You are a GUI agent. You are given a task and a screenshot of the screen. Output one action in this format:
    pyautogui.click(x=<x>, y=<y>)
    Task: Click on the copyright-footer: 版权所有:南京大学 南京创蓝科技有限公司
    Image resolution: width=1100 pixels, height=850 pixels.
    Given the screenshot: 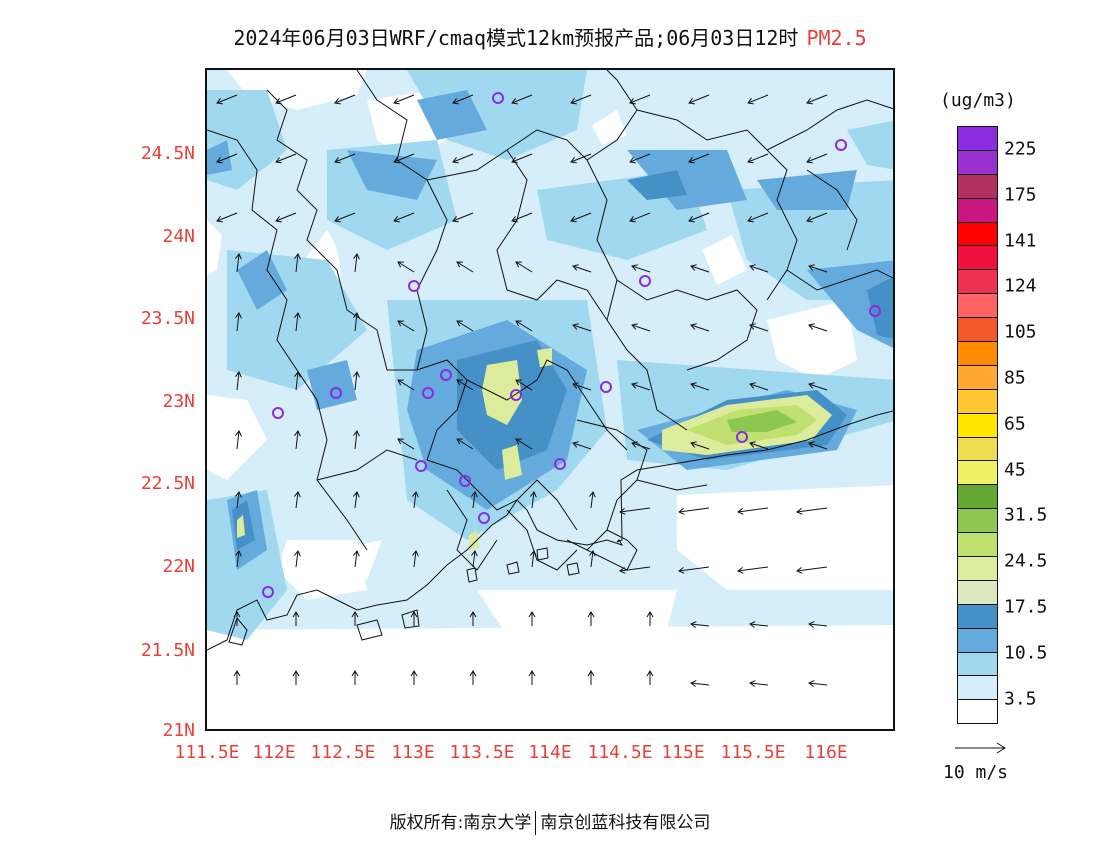 What is the action you would take?
    pyautogui.click(x=550, y=821)
    